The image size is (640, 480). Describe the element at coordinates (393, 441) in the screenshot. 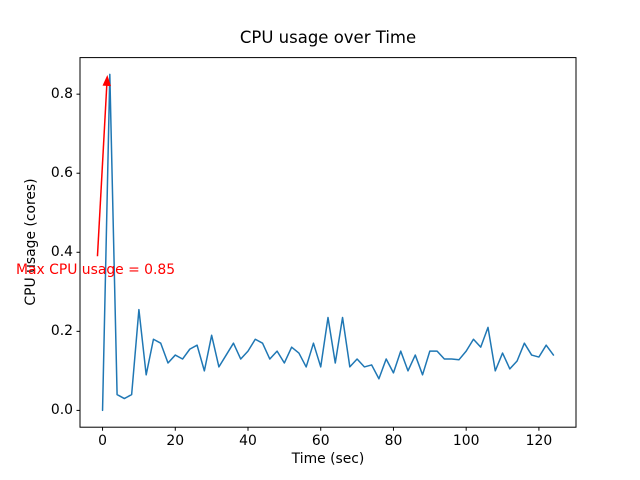

I see `x-tick-label: 80` at that location.